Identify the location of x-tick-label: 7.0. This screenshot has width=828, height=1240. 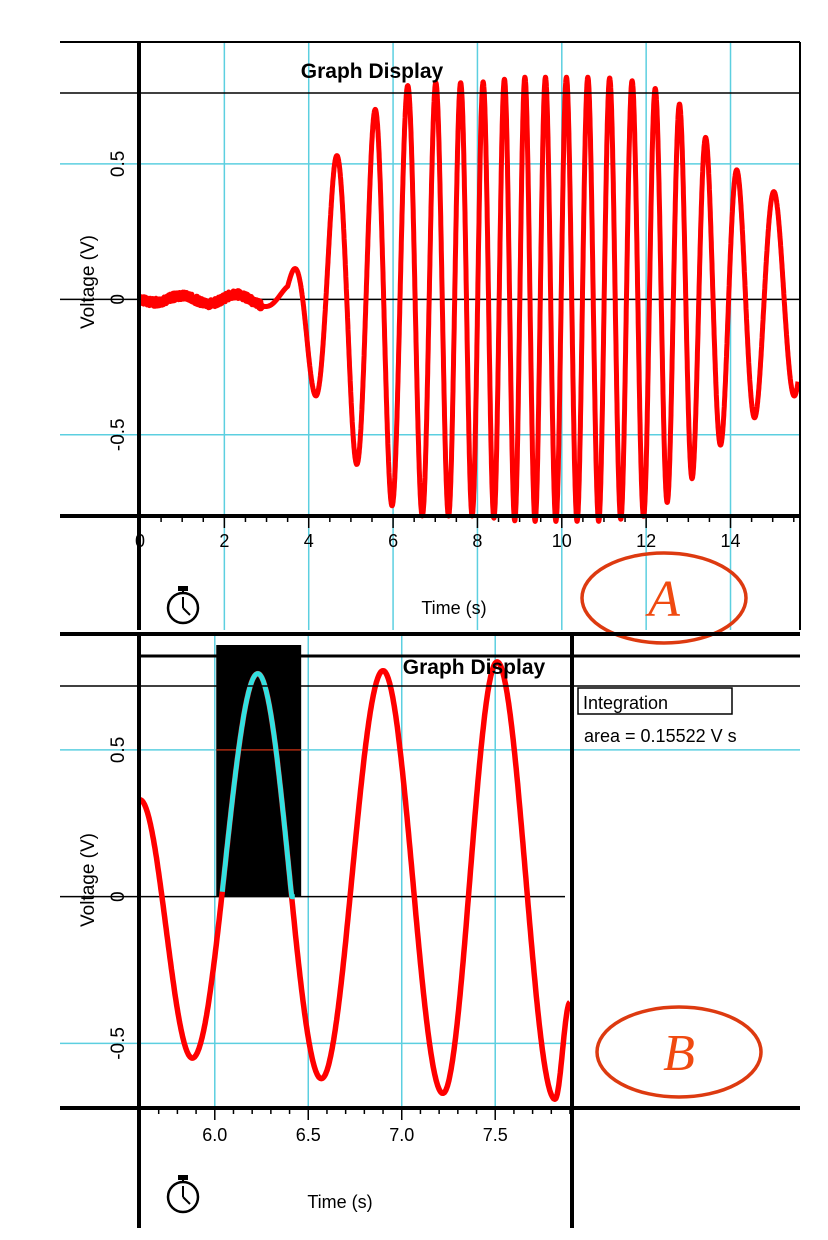
(401, 1135).